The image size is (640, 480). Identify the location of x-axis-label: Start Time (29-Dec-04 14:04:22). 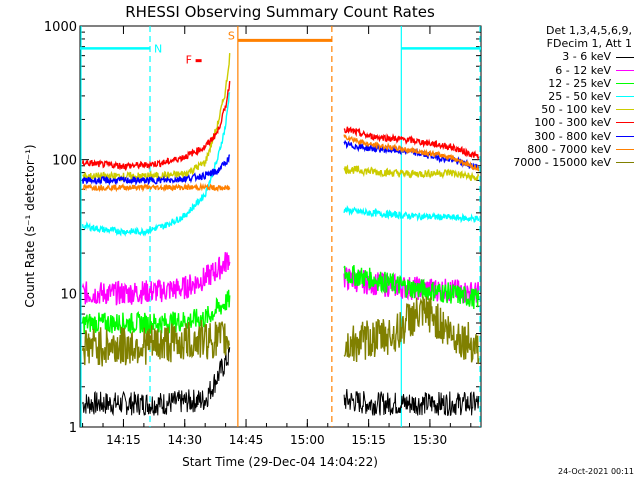
(280, 462).